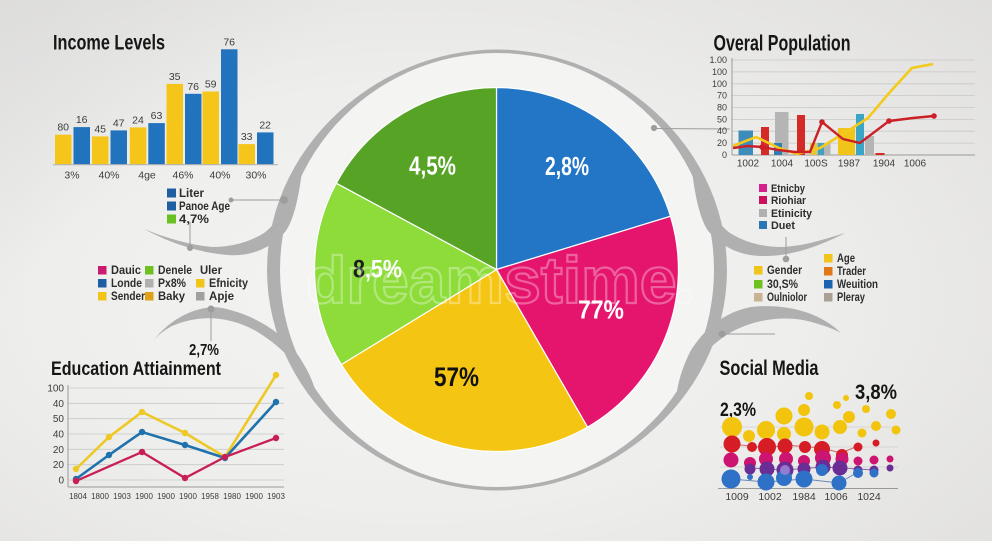 The image size is (992, 546). I want to click on svg-text: 2,7%, so click(204, 350).